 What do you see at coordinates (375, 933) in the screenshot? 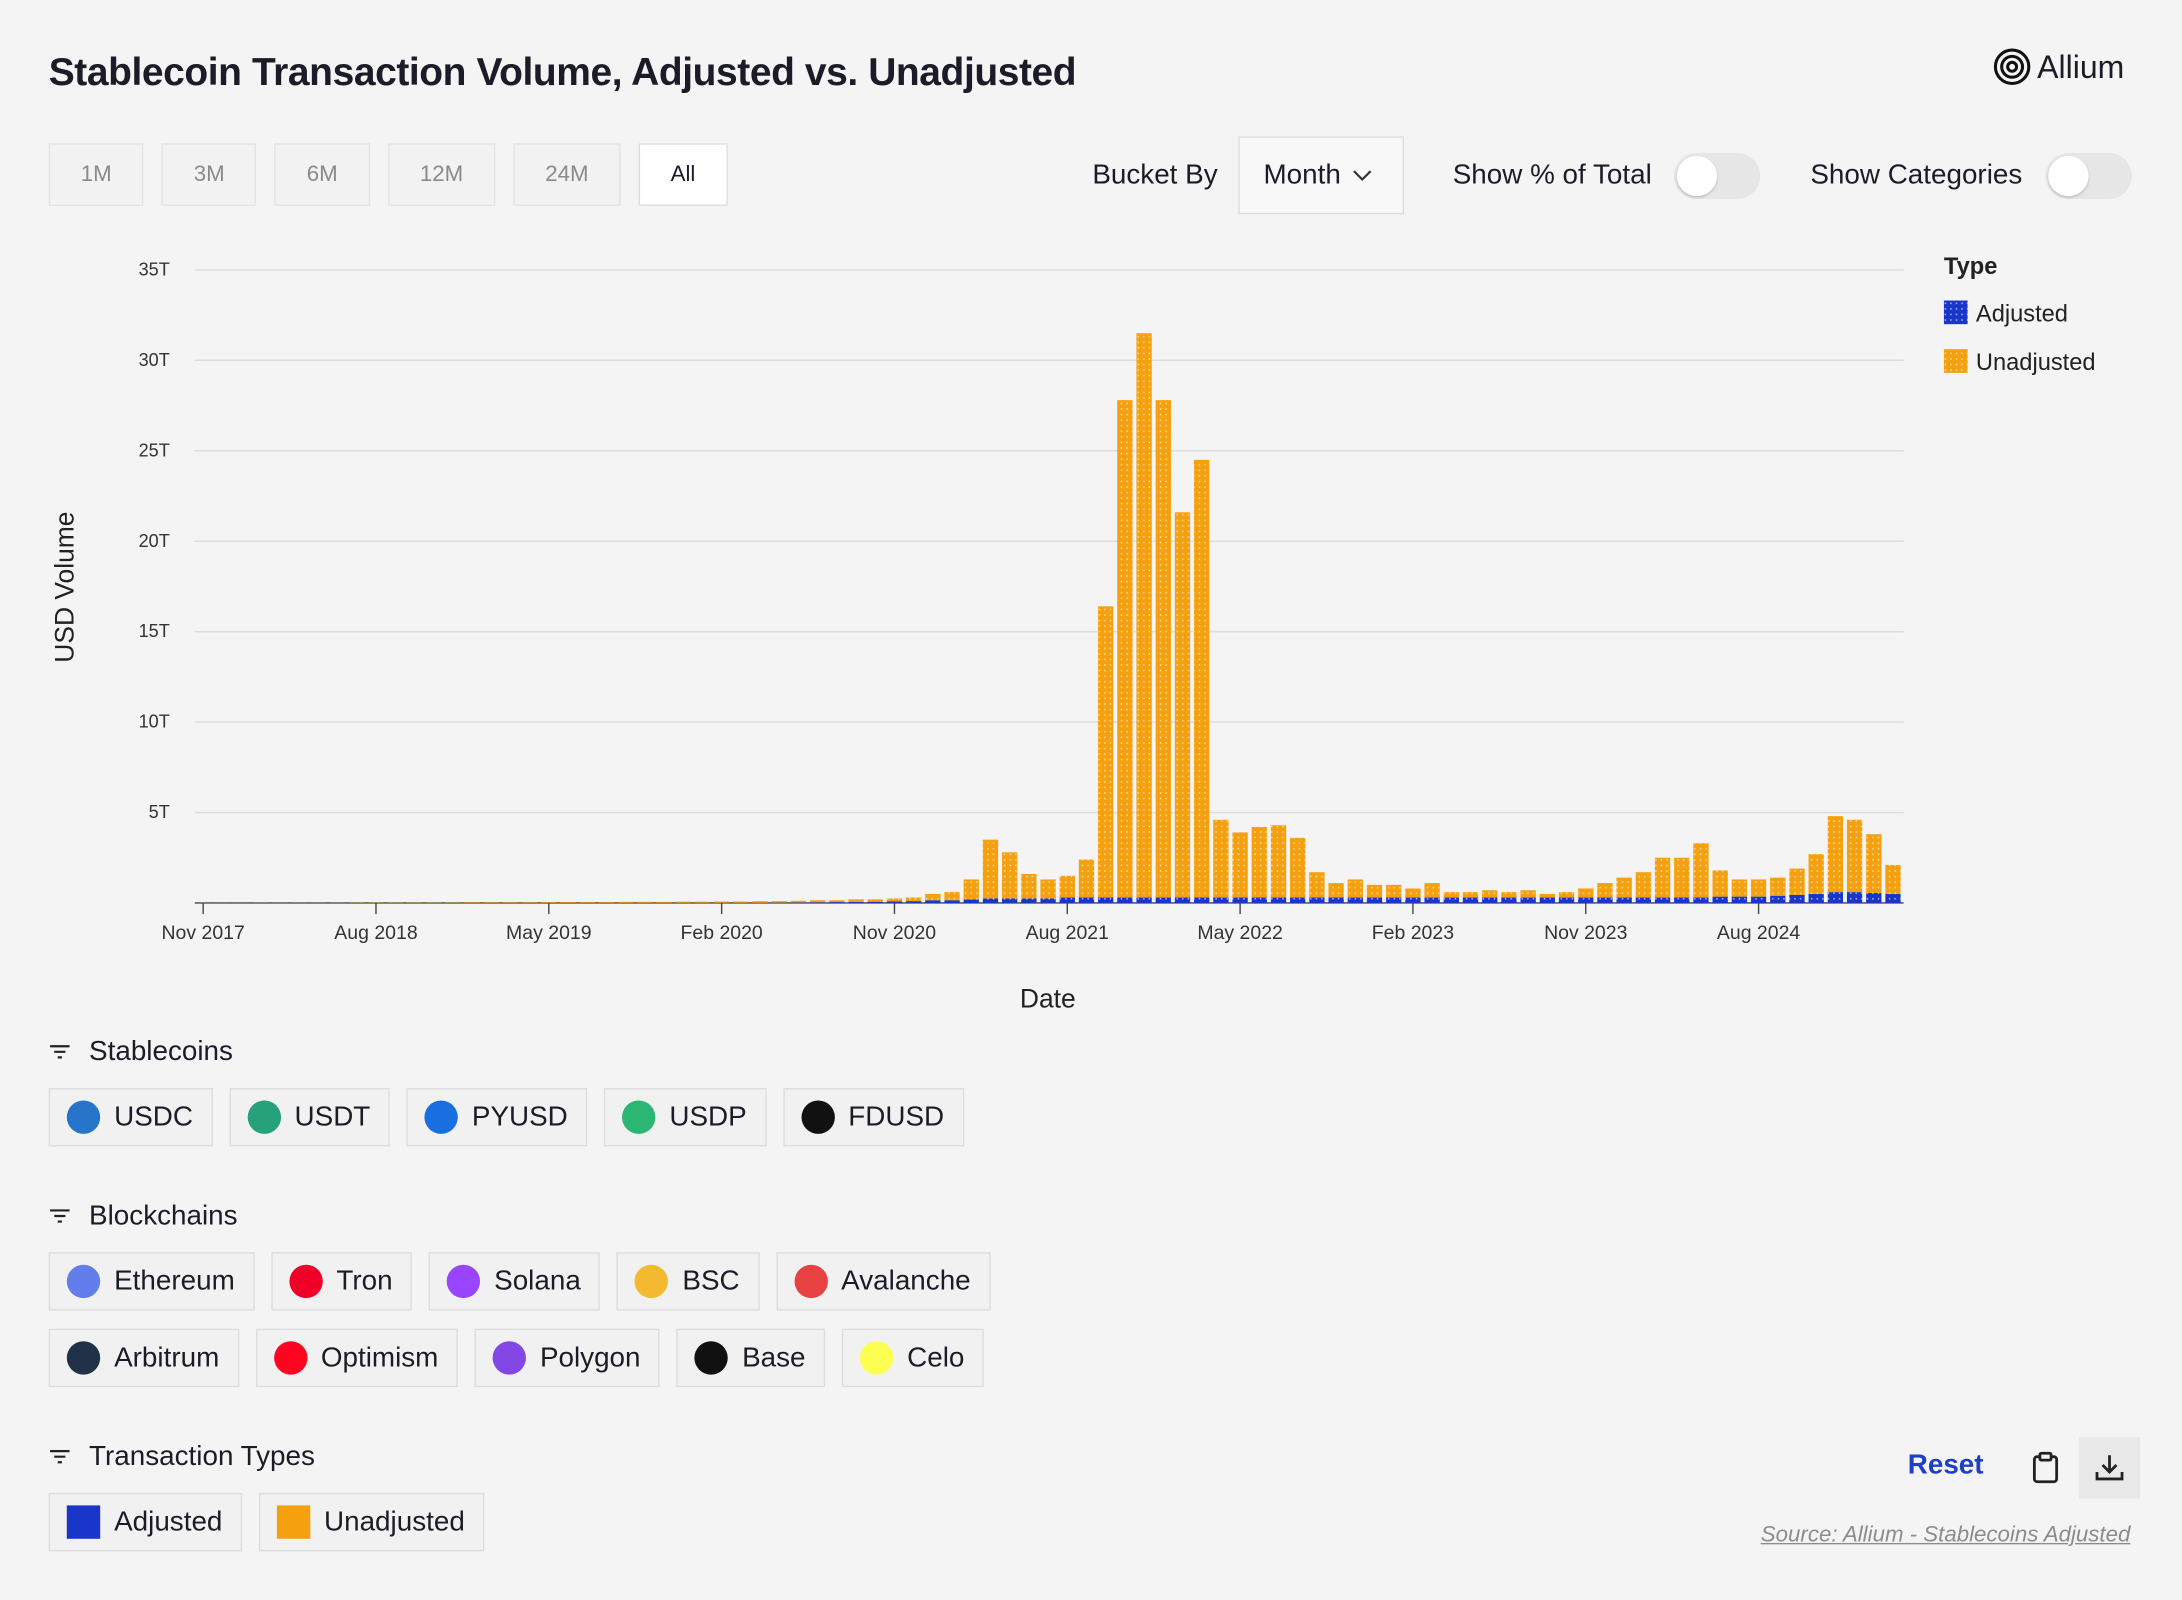
I see `x-tick-label: Aug 2018` at bounding box center [375, 933].